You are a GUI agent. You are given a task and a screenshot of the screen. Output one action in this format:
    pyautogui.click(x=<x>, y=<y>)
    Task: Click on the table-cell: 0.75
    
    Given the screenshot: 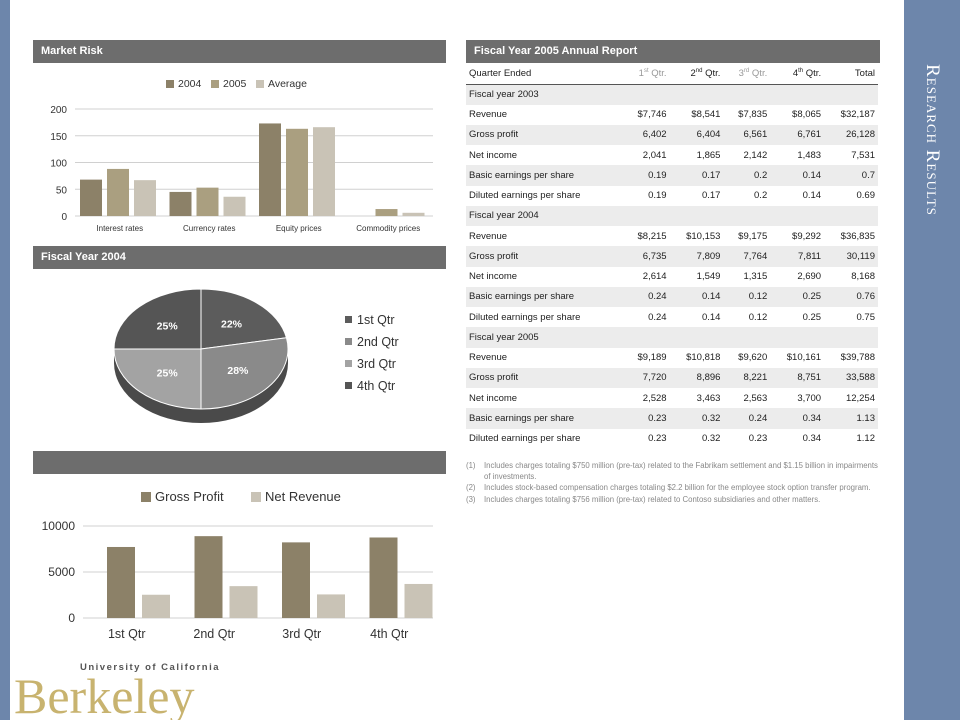 What is the action you would take?
    pyautogui.click(x=866, y=317)
    